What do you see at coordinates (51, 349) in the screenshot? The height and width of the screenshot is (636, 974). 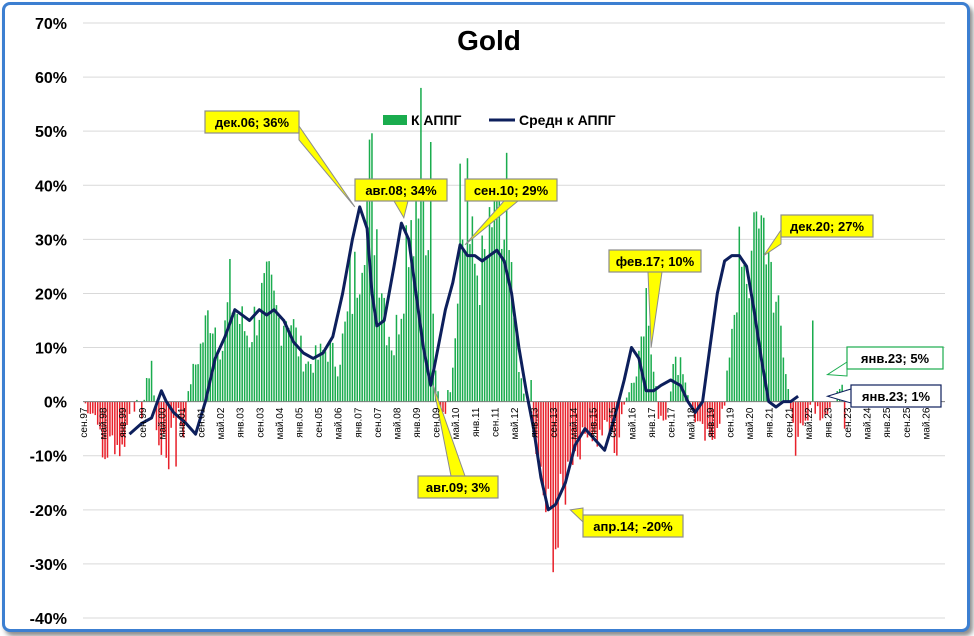 I see `y-tick-label: 10%` at bounding box center [51, 349].